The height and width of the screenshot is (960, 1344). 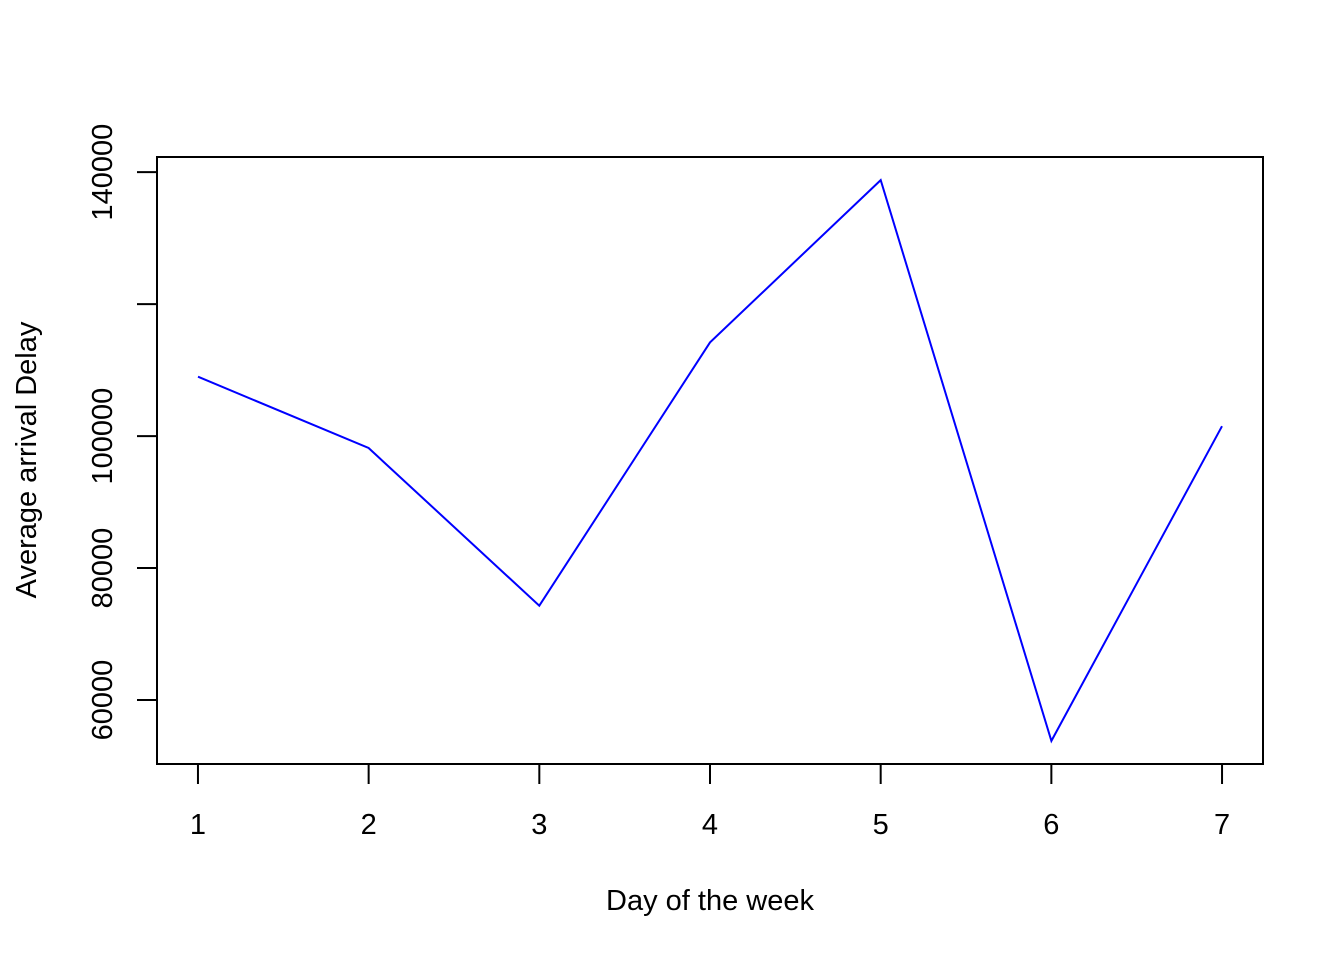 What do you see at coordinates (198, 825) in the screenshot?
I see `x-tick-label: 1` at bounding box center [198, 825].